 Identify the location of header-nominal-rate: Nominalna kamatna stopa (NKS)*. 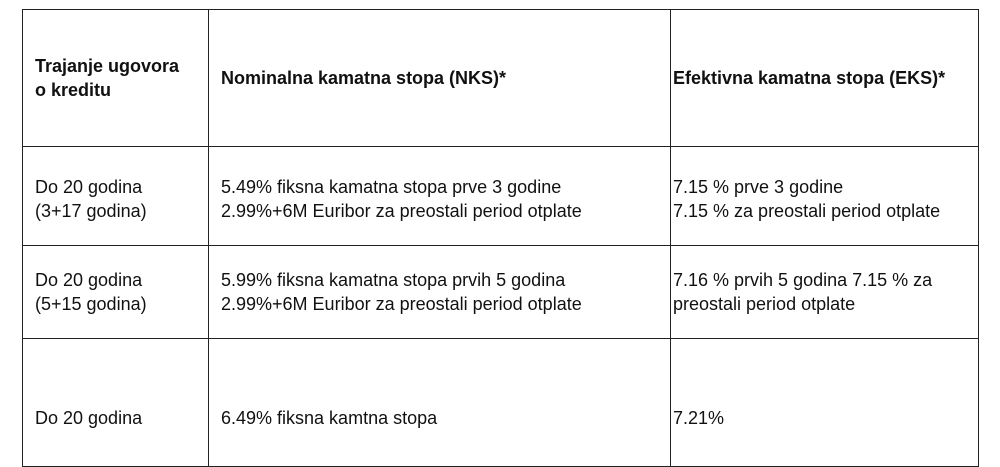
(439, 78).